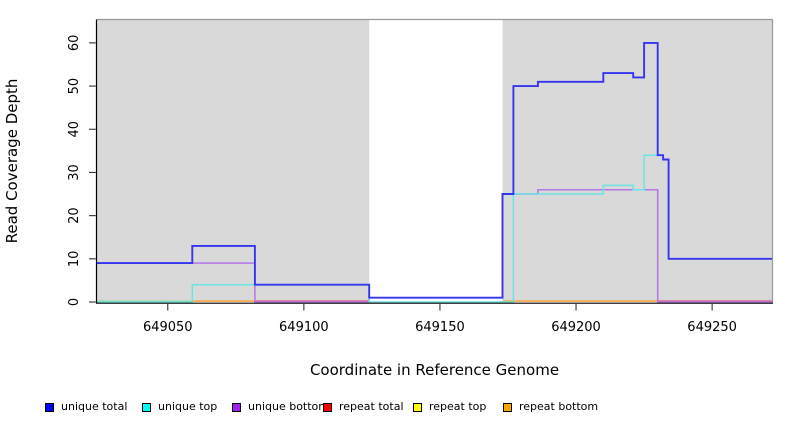 The height and width of the screenshot is (432, 792). Describe the element at coordinates (74, 172) in the screenshot. I see `y-tick-label: 30` at that location.